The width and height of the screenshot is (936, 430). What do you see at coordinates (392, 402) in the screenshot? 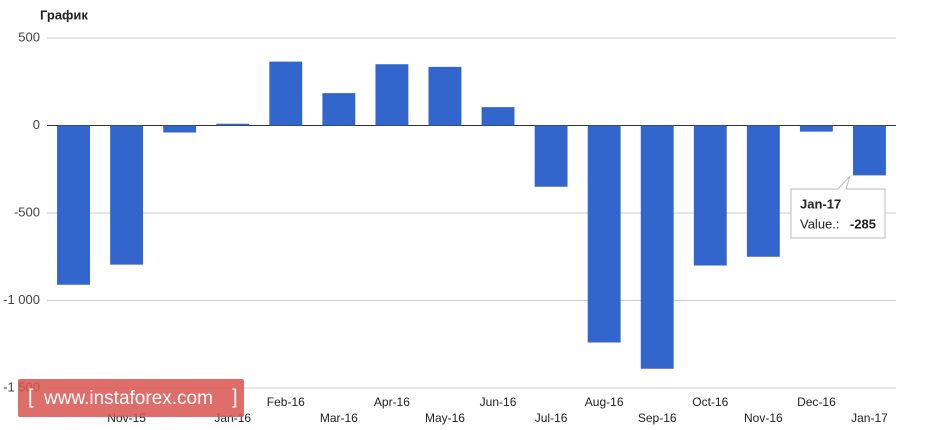
I see `x-tick-label: Apr-16` at bounding box center [392, 402].